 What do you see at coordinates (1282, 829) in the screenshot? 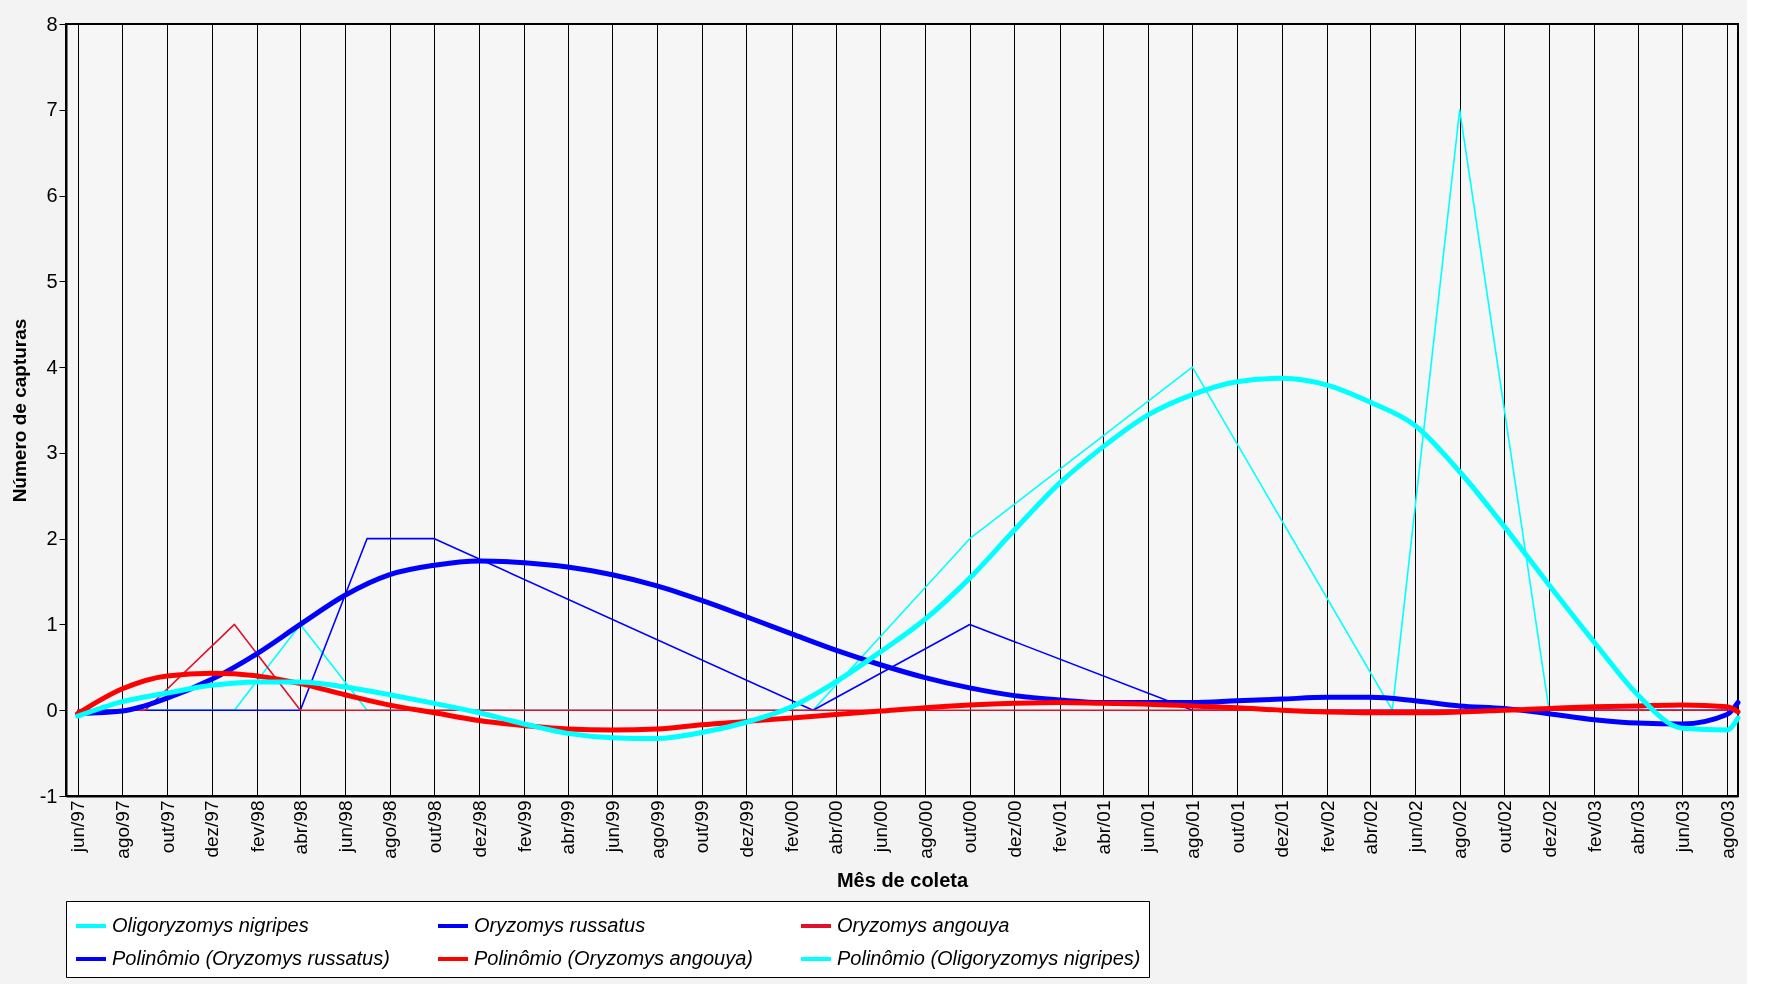
I see `x-tick-label: dez/01` at bounding box center [1282, 829].